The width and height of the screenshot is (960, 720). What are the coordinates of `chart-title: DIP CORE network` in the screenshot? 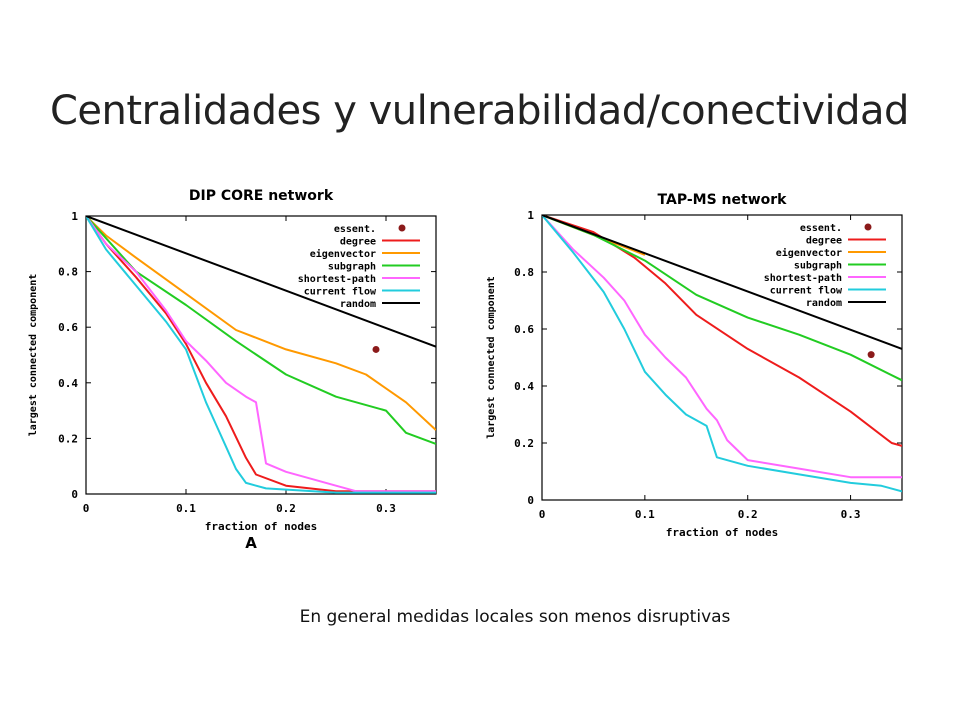 It's located at (261, 196).